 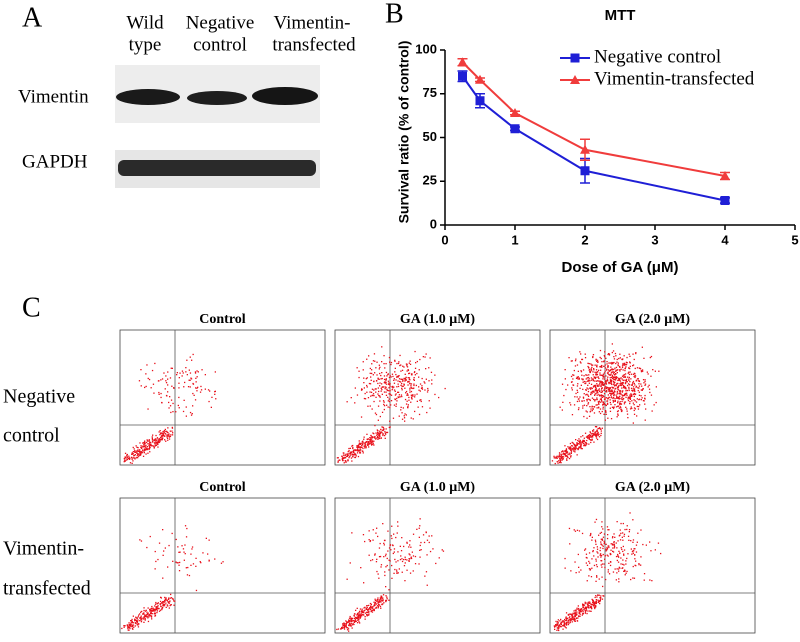 What do you see at coordinates (217, 126) in the screenshot?
I see `blot` at bounding box center [217, 126].